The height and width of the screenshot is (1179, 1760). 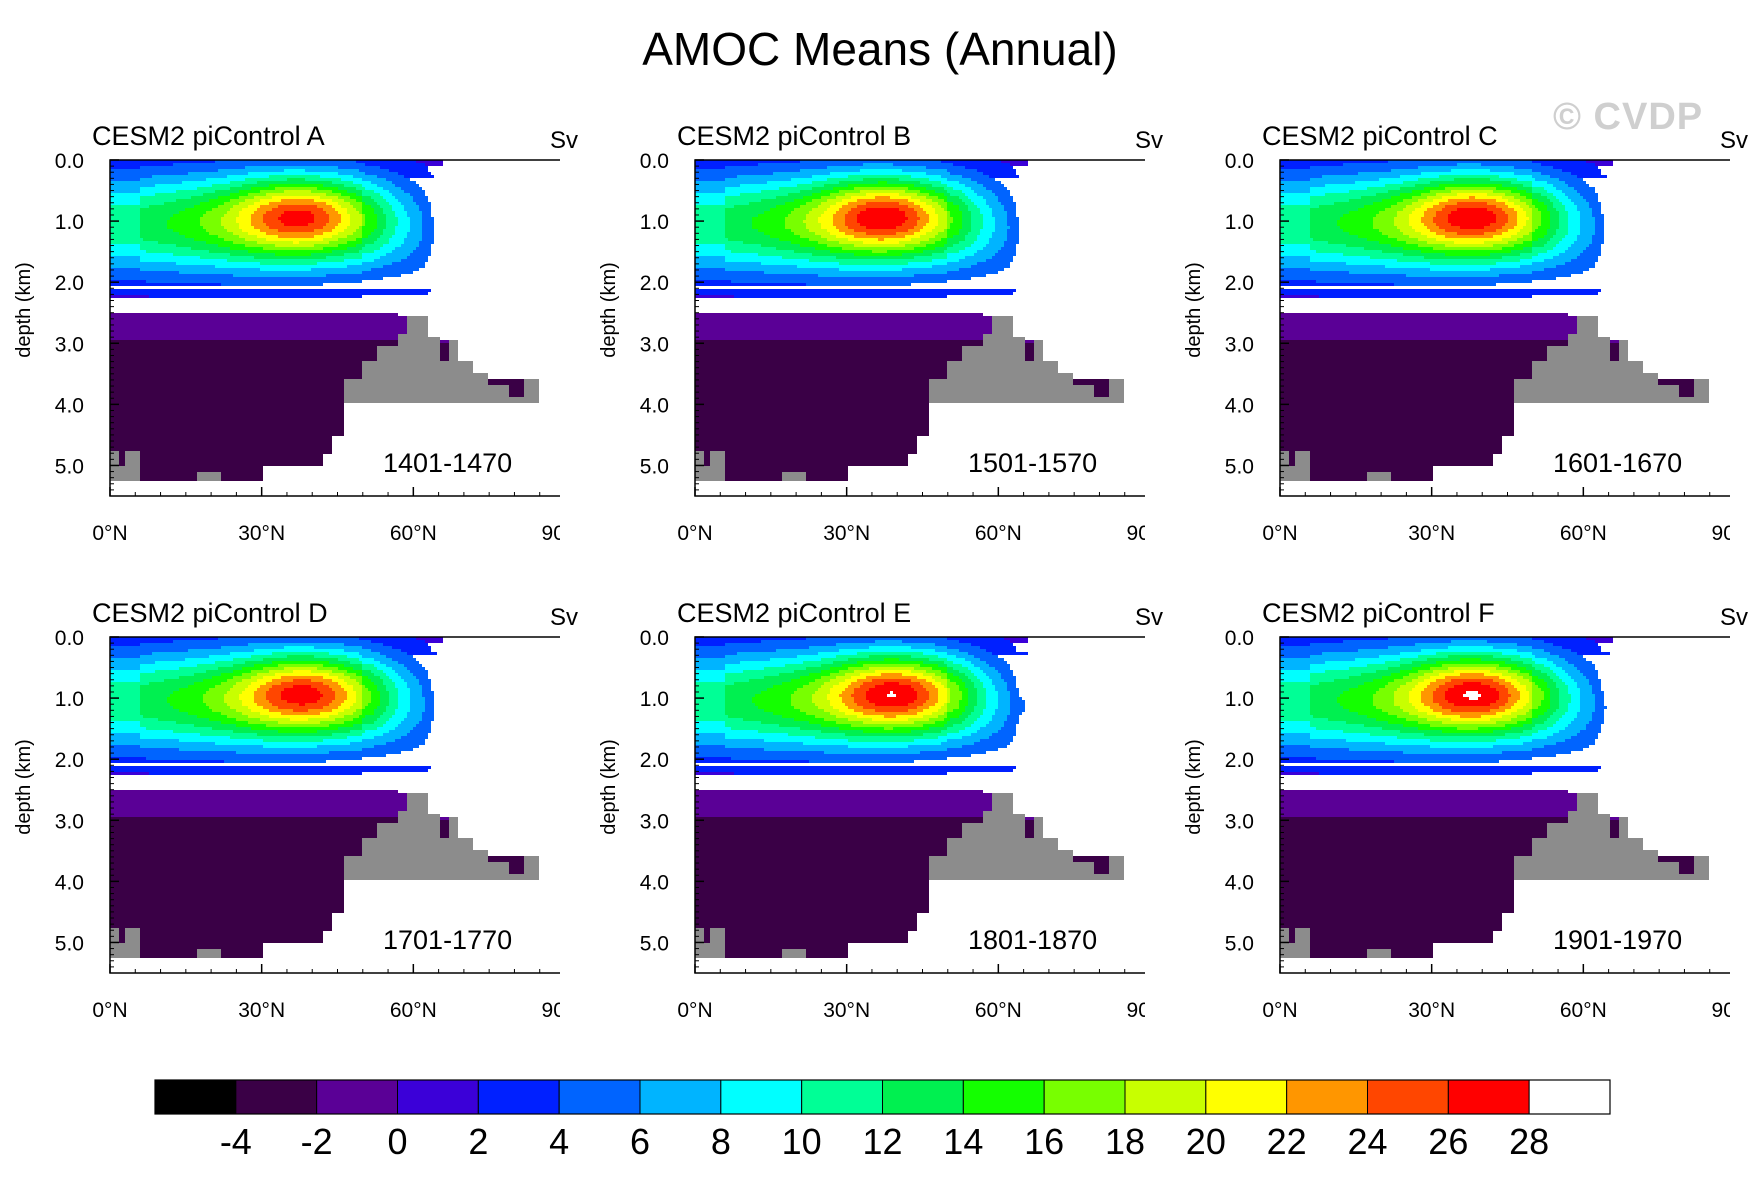 What do you see at coordinates (210, 613) in the screenshot?
I see `panel-title: CESM2 piControl D` at bounding box center [210, 613].